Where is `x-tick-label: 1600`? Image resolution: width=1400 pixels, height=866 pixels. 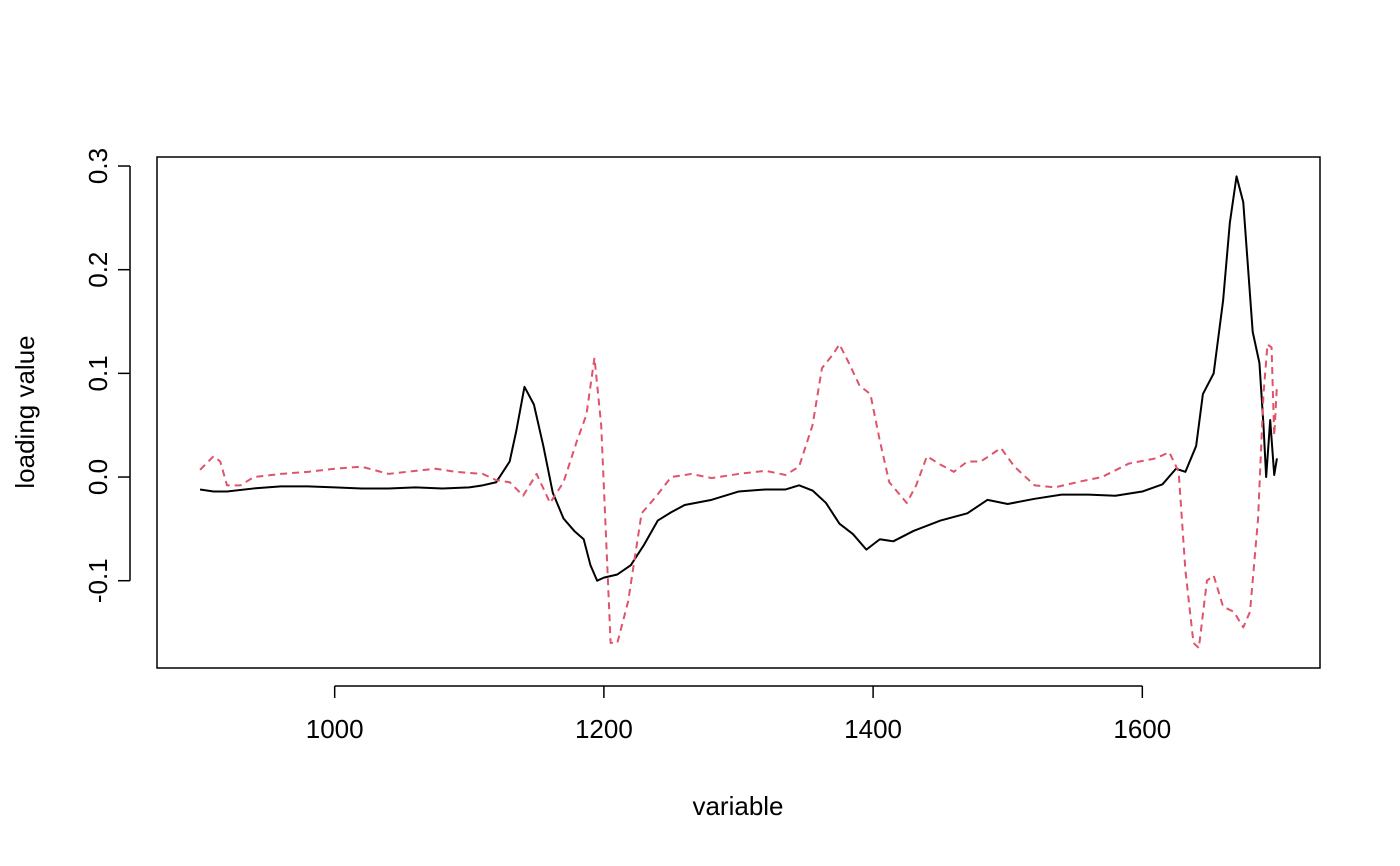 x-tick-label: 1600 is located at coordinates (1142, 729).